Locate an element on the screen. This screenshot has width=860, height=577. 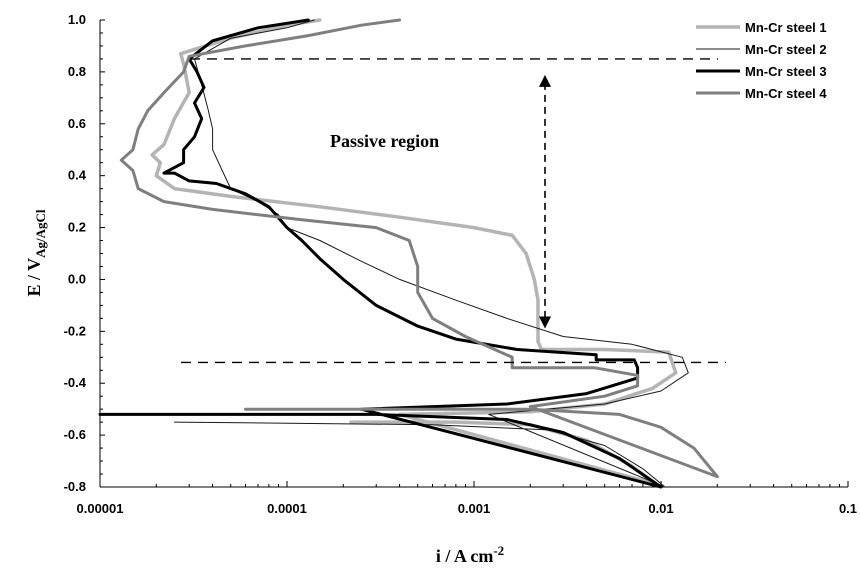
y-tick-label: -0.8 is located at coordinates (75, 486).